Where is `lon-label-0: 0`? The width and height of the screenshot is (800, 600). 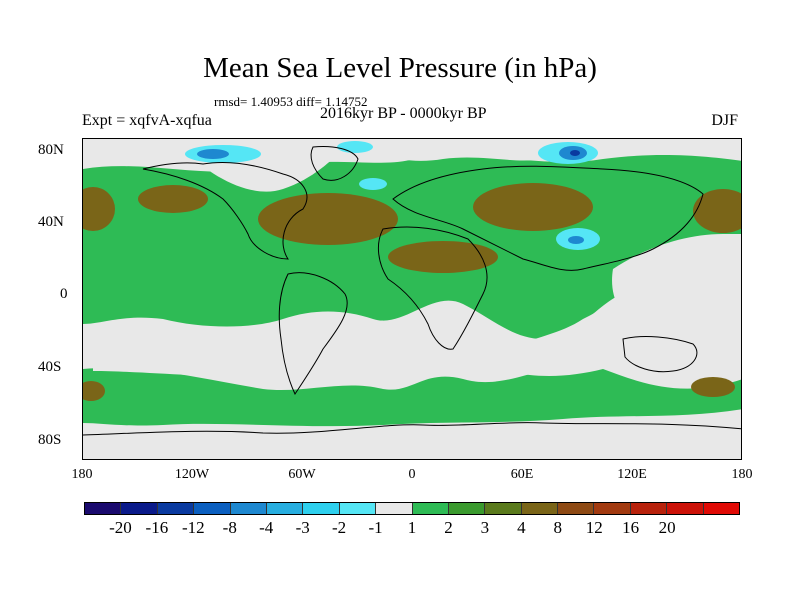
lon-label-0: 0 is located at coordinates (412, 474).